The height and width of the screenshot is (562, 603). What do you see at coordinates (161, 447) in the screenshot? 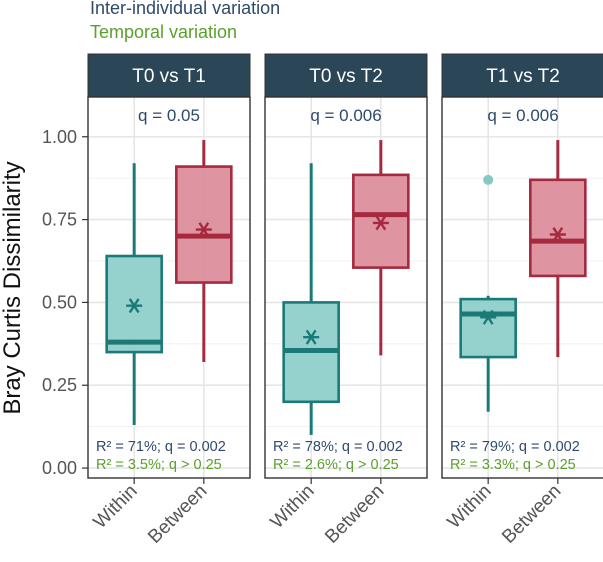
I see `r2-inter-label: R² = 71%; q = 0.002` at bounding box center [161, 447].